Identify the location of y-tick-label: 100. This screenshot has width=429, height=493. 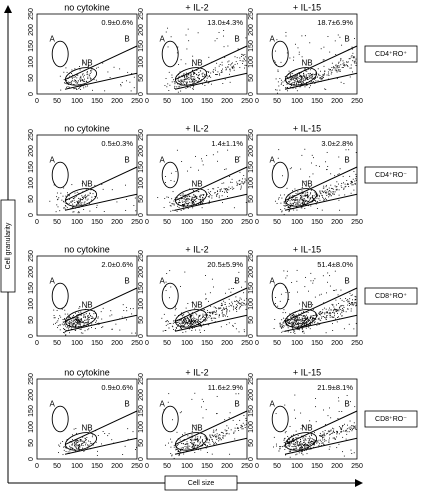
(31, 183).